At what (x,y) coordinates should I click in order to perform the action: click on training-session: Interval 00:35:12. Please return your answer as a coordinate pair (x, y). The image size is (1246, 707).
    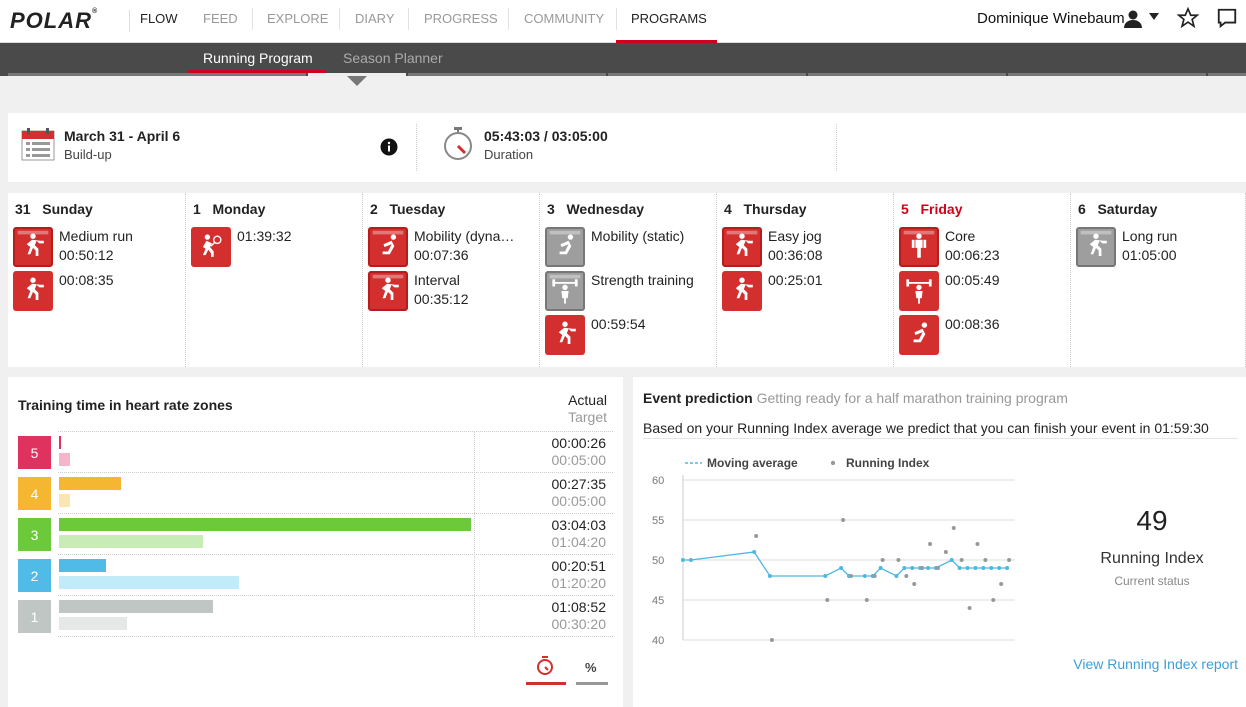
    Looking at the image, I should click on (453, 292).